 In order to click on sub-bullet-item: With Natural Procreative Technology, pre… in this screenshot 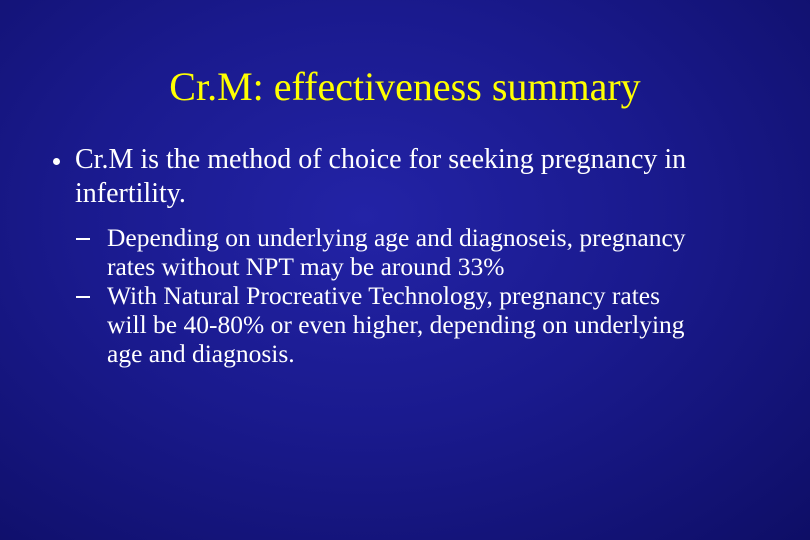, I will do `click(382, 324)`.